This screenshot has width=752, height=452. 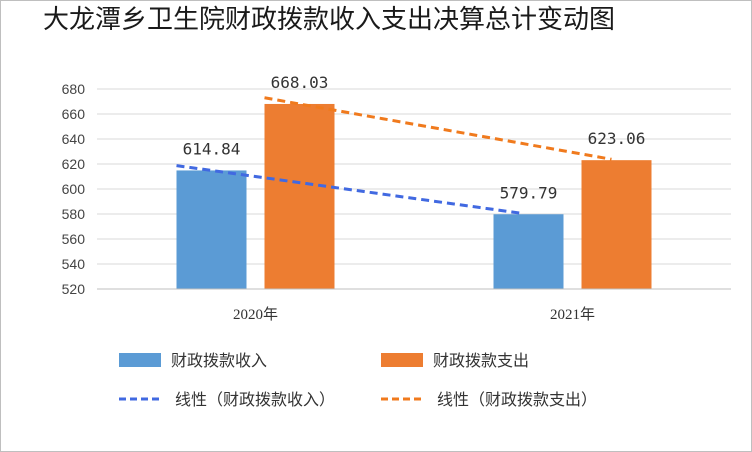 I want to click on y-tick-label: 520, so click(x=74, y=289).